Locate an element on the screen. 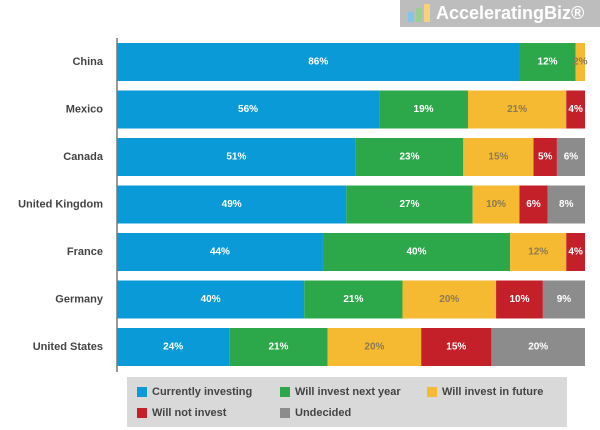 The width and height of the screenshot is (600, 430). value-label: 23% is located at coordinates (409, 157).